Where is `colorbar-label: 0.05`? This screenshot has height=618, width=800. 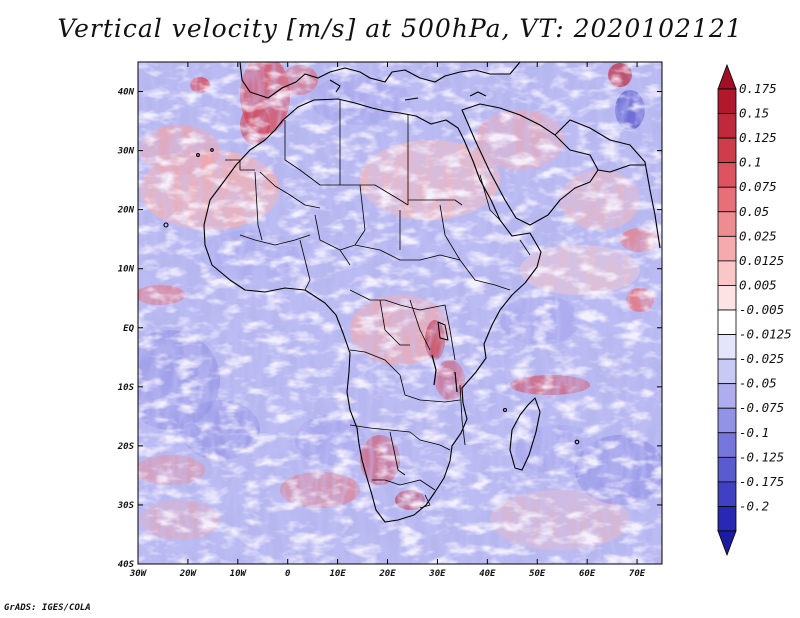 colorbar-label: 0.05 is located at coordinates (754, 211).